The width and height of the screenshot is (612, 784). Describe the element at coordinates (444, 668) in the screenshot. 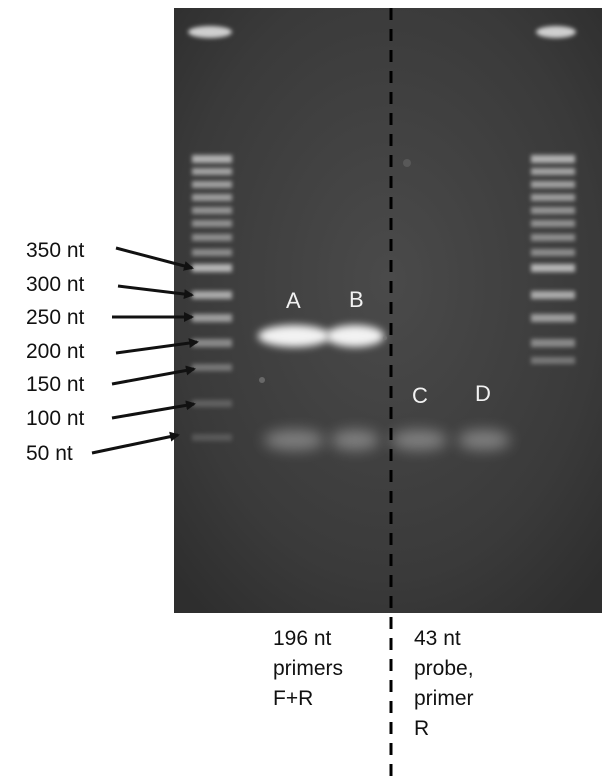

I see `caption-right-line-2: probe,` at that location.